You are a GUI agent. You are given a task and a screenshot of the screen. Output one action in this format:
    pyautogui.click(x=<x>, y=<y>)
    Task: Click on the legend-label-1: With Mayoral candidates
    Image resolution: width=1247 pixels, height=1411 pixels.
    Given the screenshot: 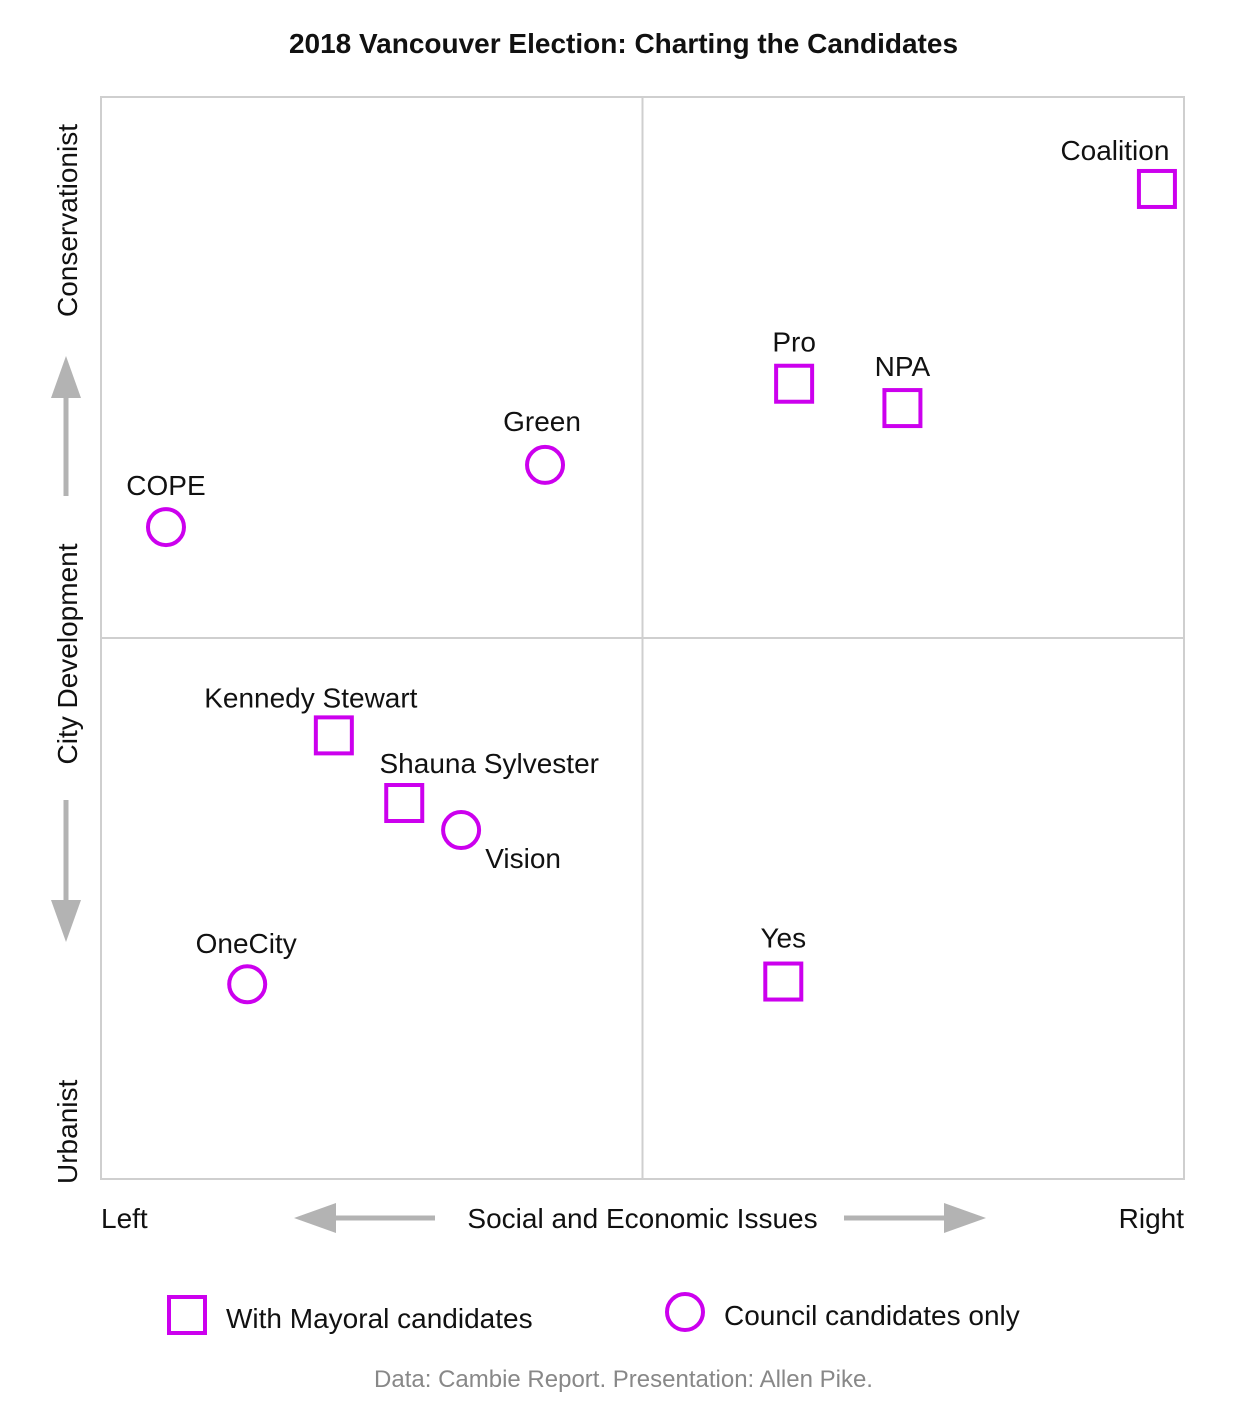 What is the action you would take?
    pyautogui.click(x=379, y=1318)
    